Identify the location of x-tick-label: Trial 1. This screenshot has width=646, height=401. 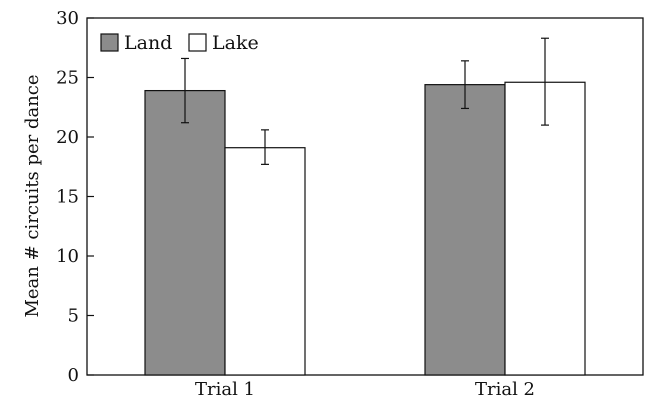
(225, 389).